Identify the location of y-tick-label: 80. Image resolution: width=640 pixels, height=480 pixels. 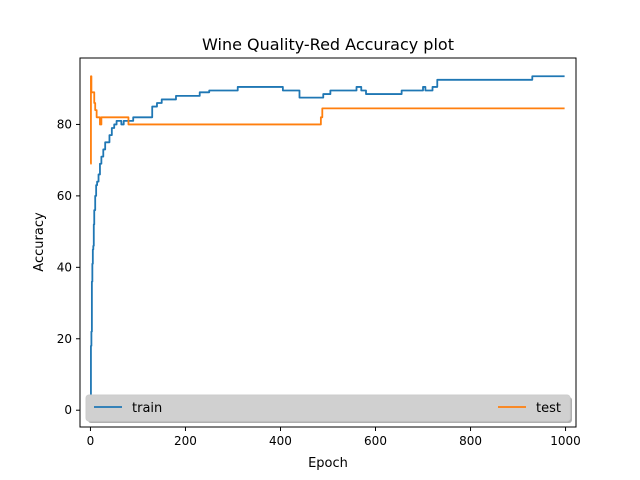
(64, 124).